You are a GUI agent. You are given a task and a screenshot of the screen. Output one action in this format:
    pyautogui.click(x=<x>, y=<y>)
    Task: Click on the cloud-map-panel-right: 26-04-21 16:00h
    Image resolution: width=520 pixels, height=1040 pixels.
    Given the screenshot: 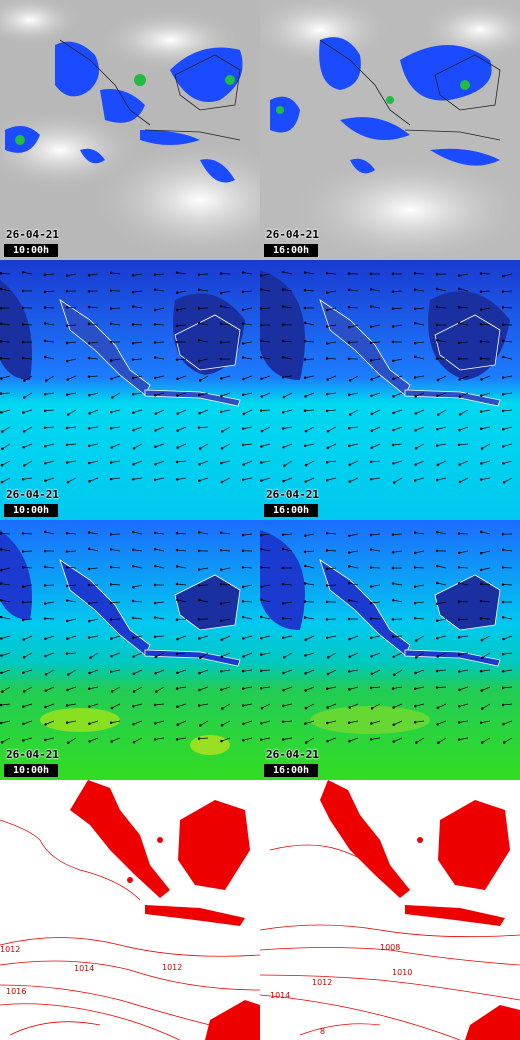 What is the action you would take?
    pyautogui.click(x=390, y=130)
    